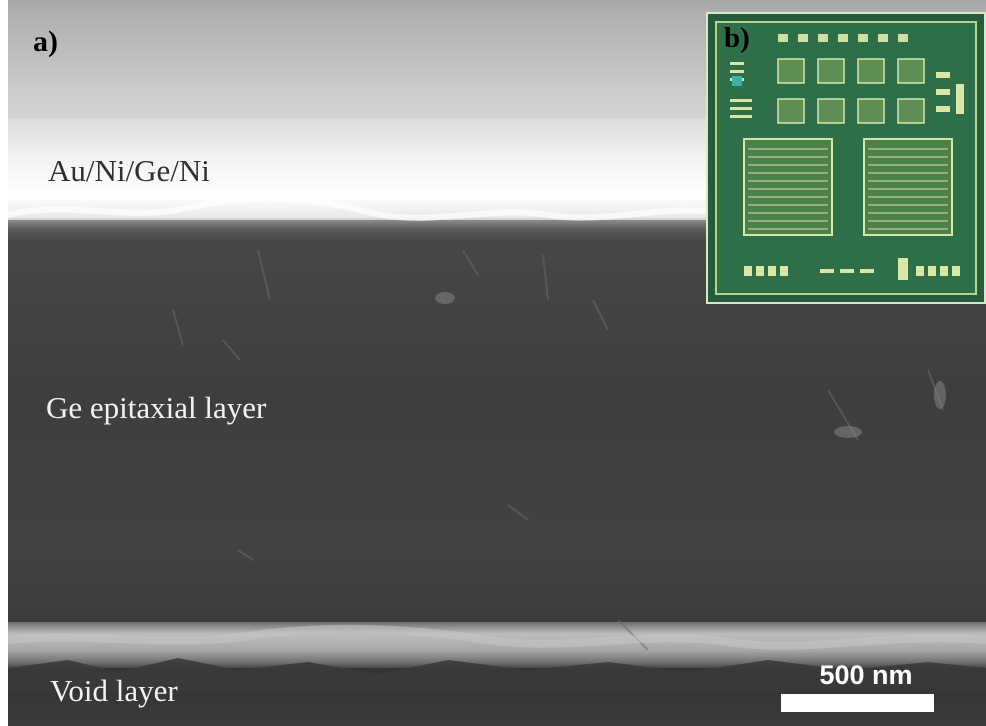 The width and height of the screenshot is (986, 726). I want to click on void-layer-label: Void layer, so click(114, 690).